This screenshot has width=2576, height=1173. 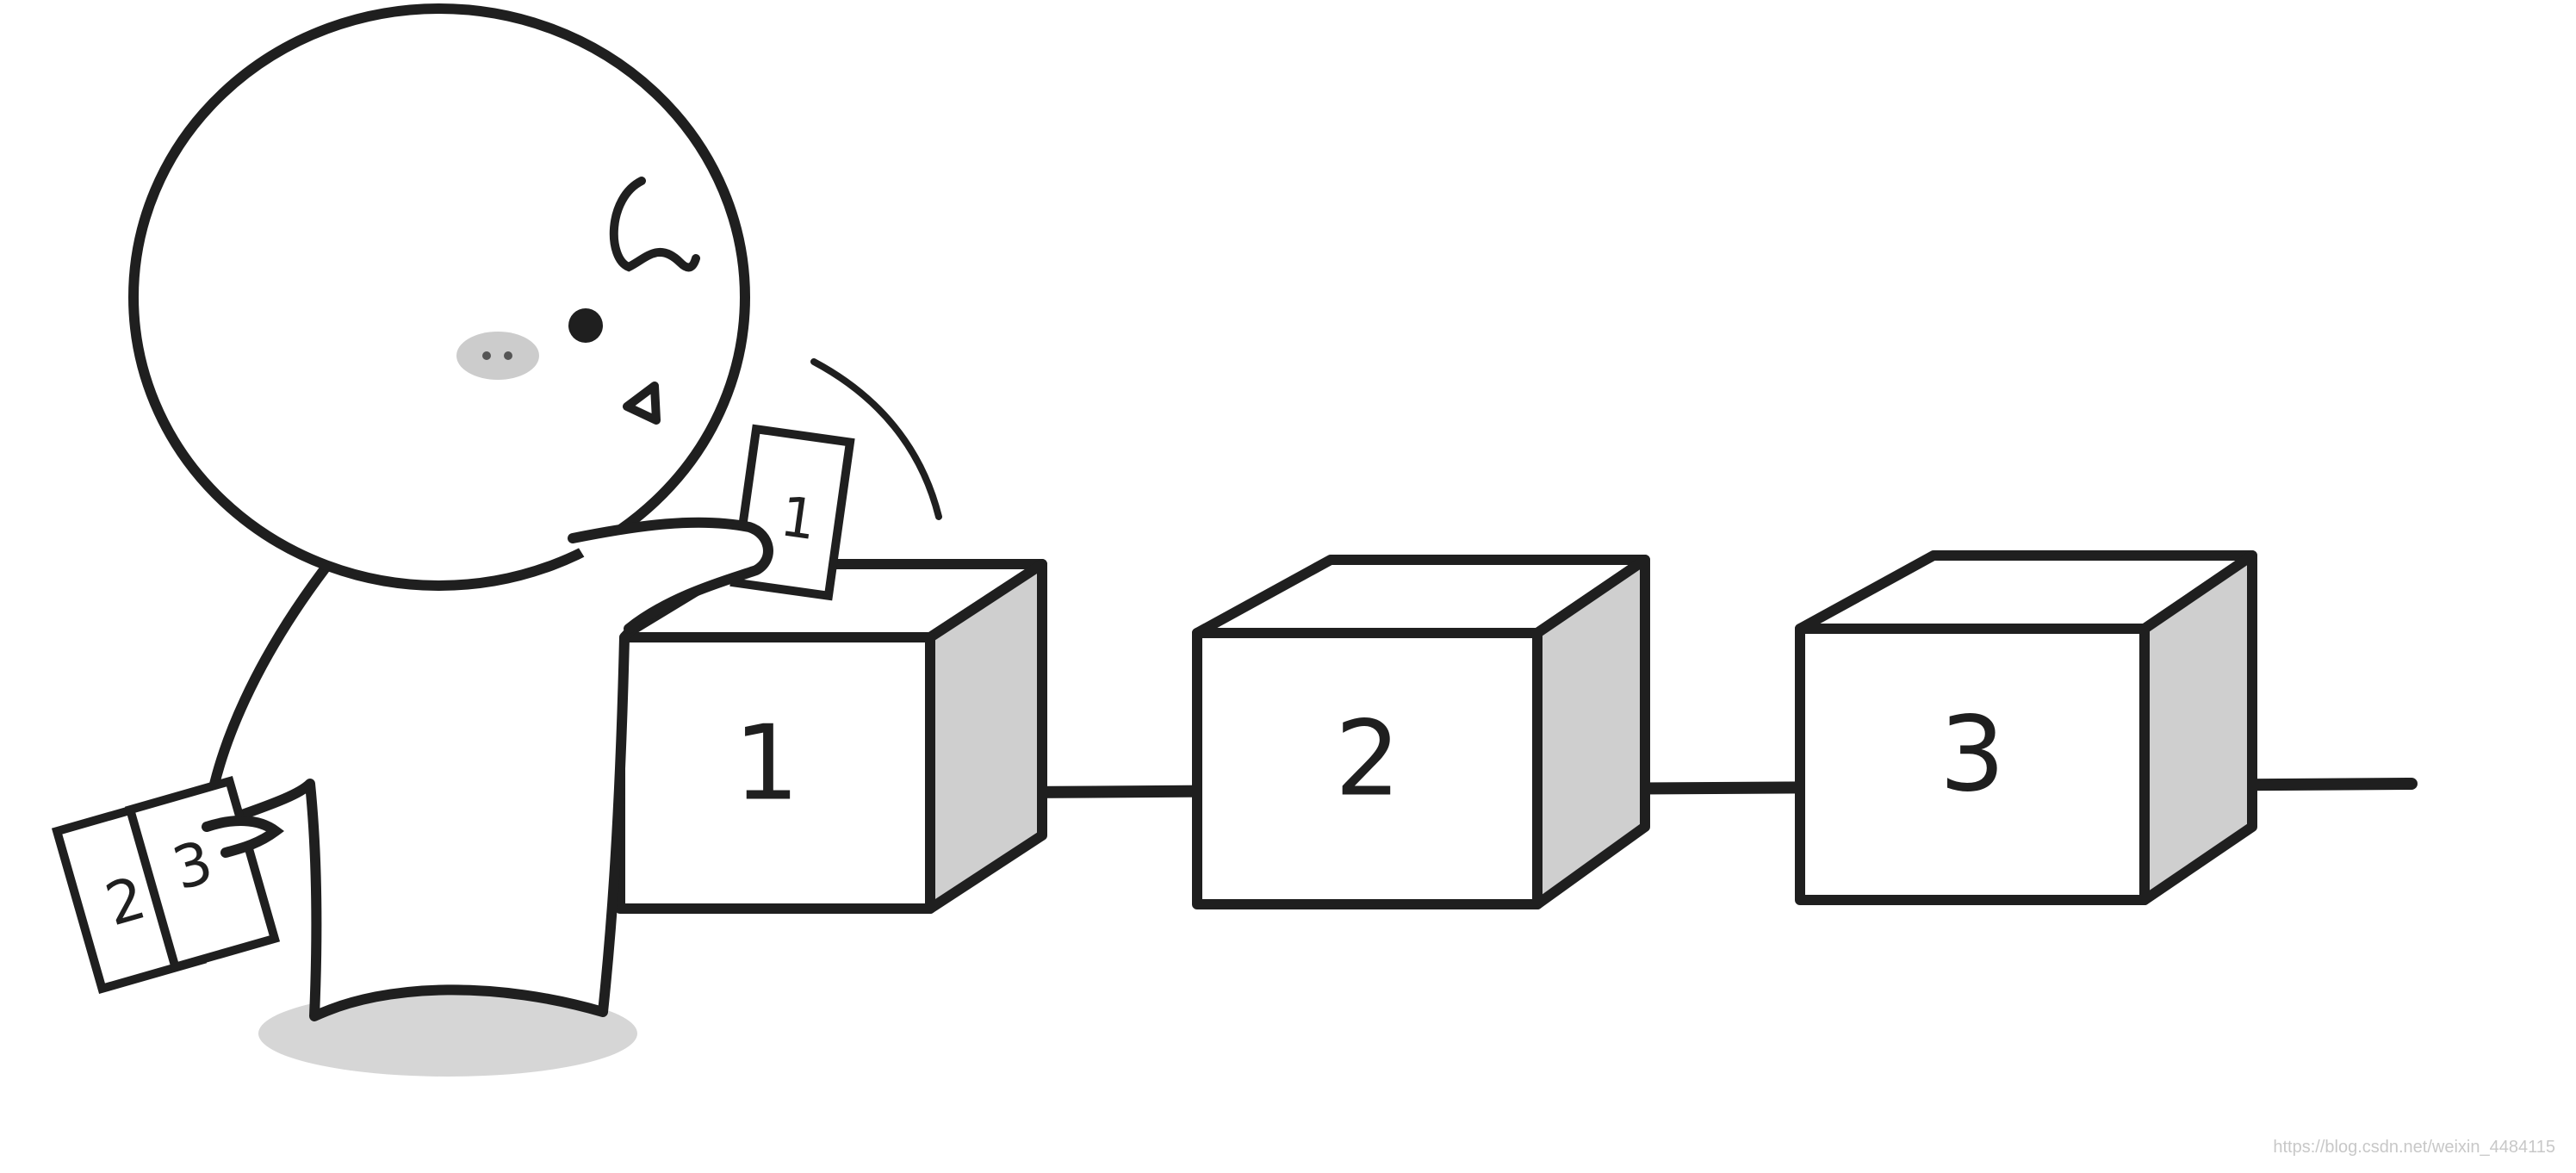 What do you see at coordinates (767, 764) in the screenshot?
I see `box-1-label: 1` at bounding box center [767, 764].